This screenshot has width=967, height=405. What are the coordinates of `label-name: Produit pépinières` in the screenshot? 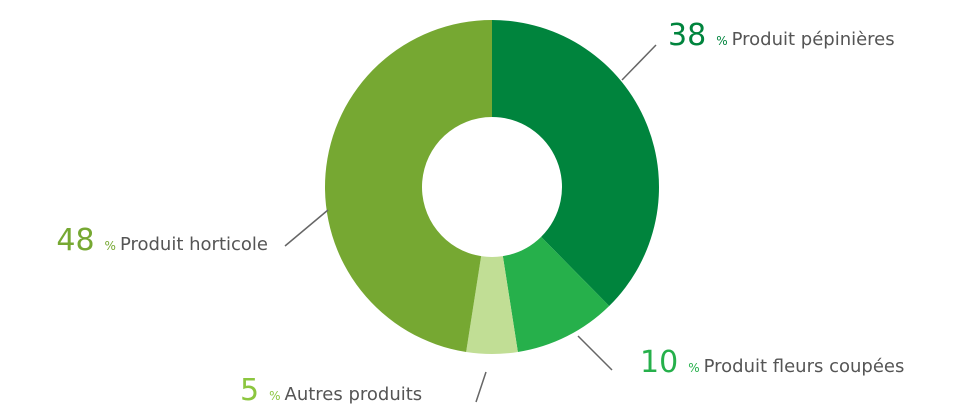 It's located at (813, 39).